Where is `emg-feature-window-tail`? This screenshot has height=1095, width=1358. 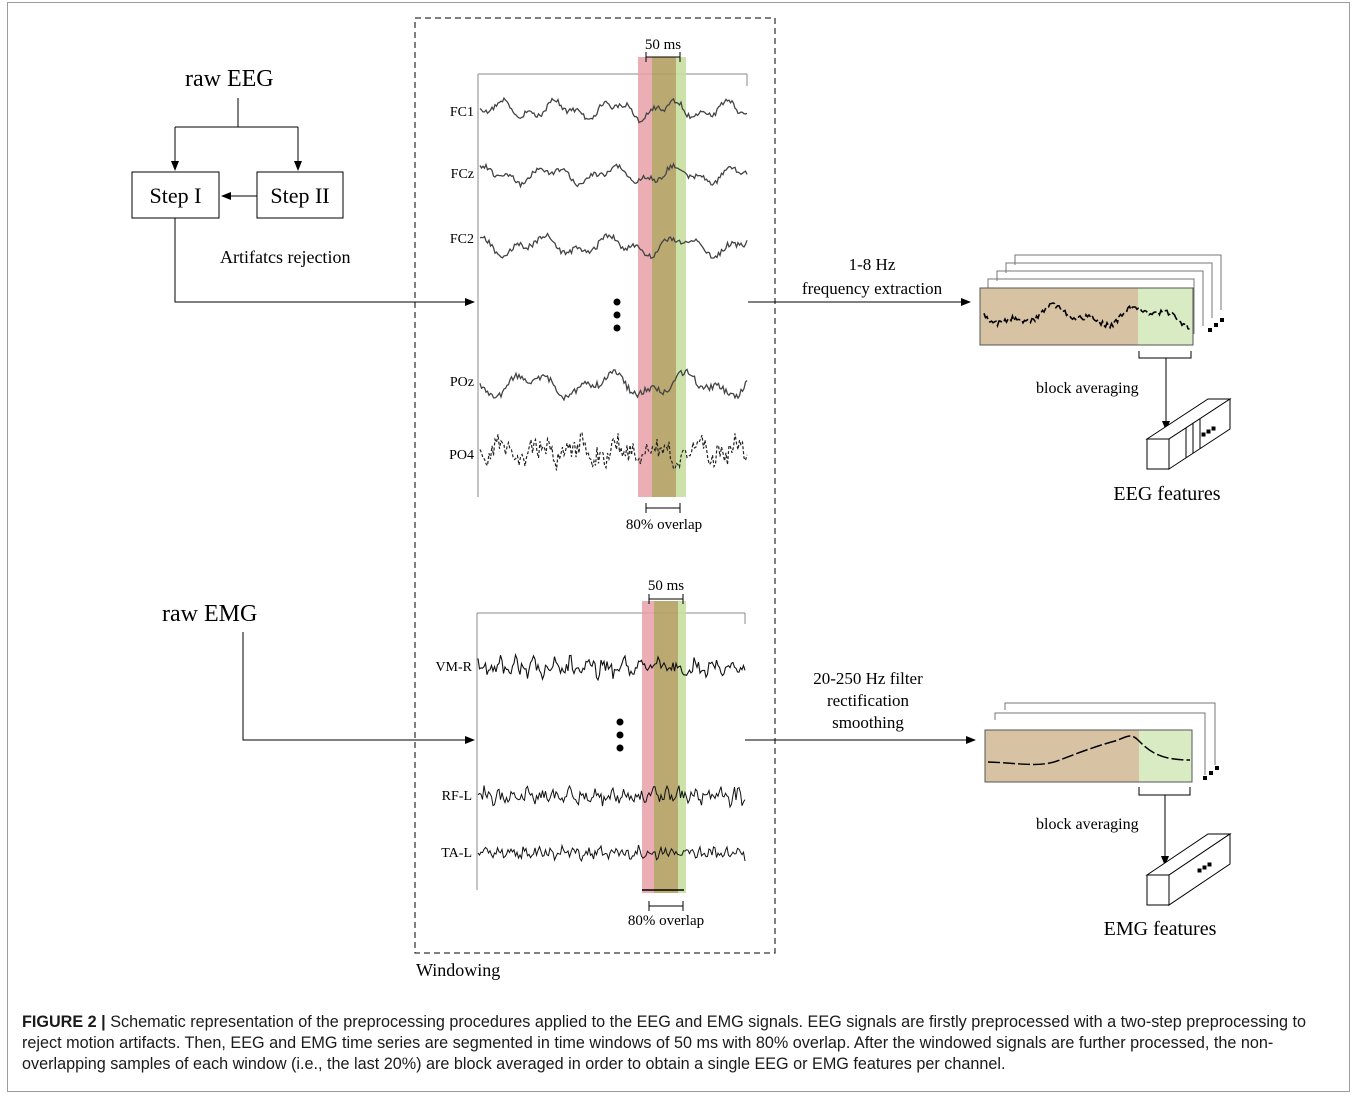 emg-feature-window-tail is located at coordinates (1165, 756).